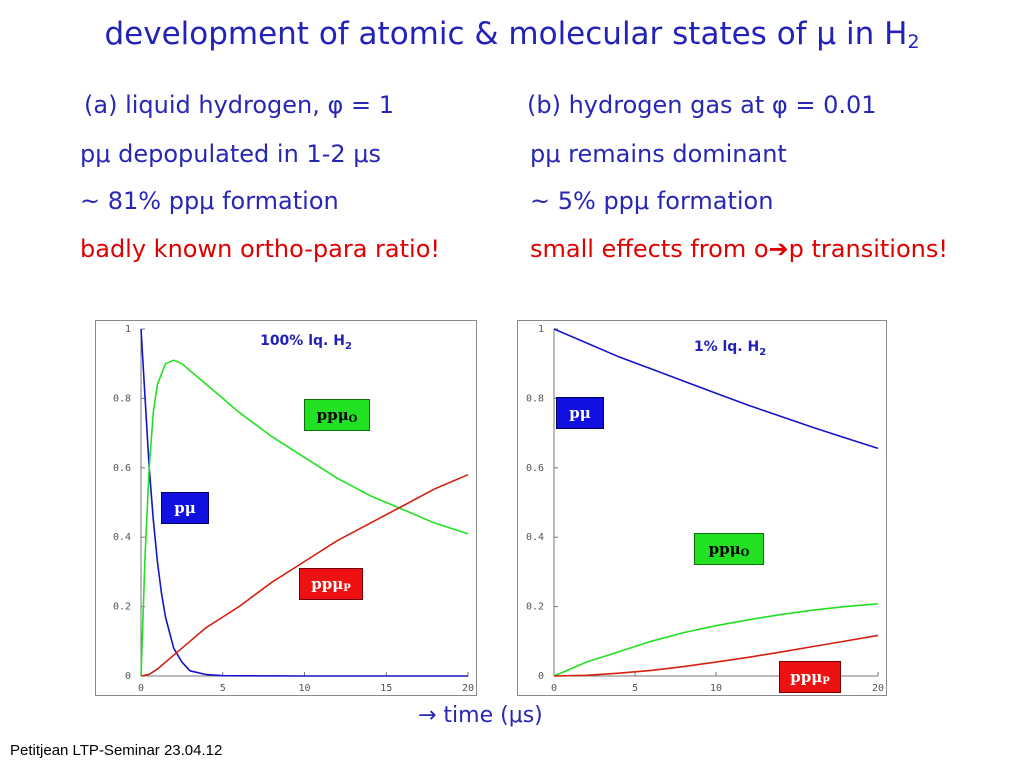 Image resolution: width=1024 pixels, height=768 pixels. I want to click on label-pmu-gas: pμ, so click(580, 413).